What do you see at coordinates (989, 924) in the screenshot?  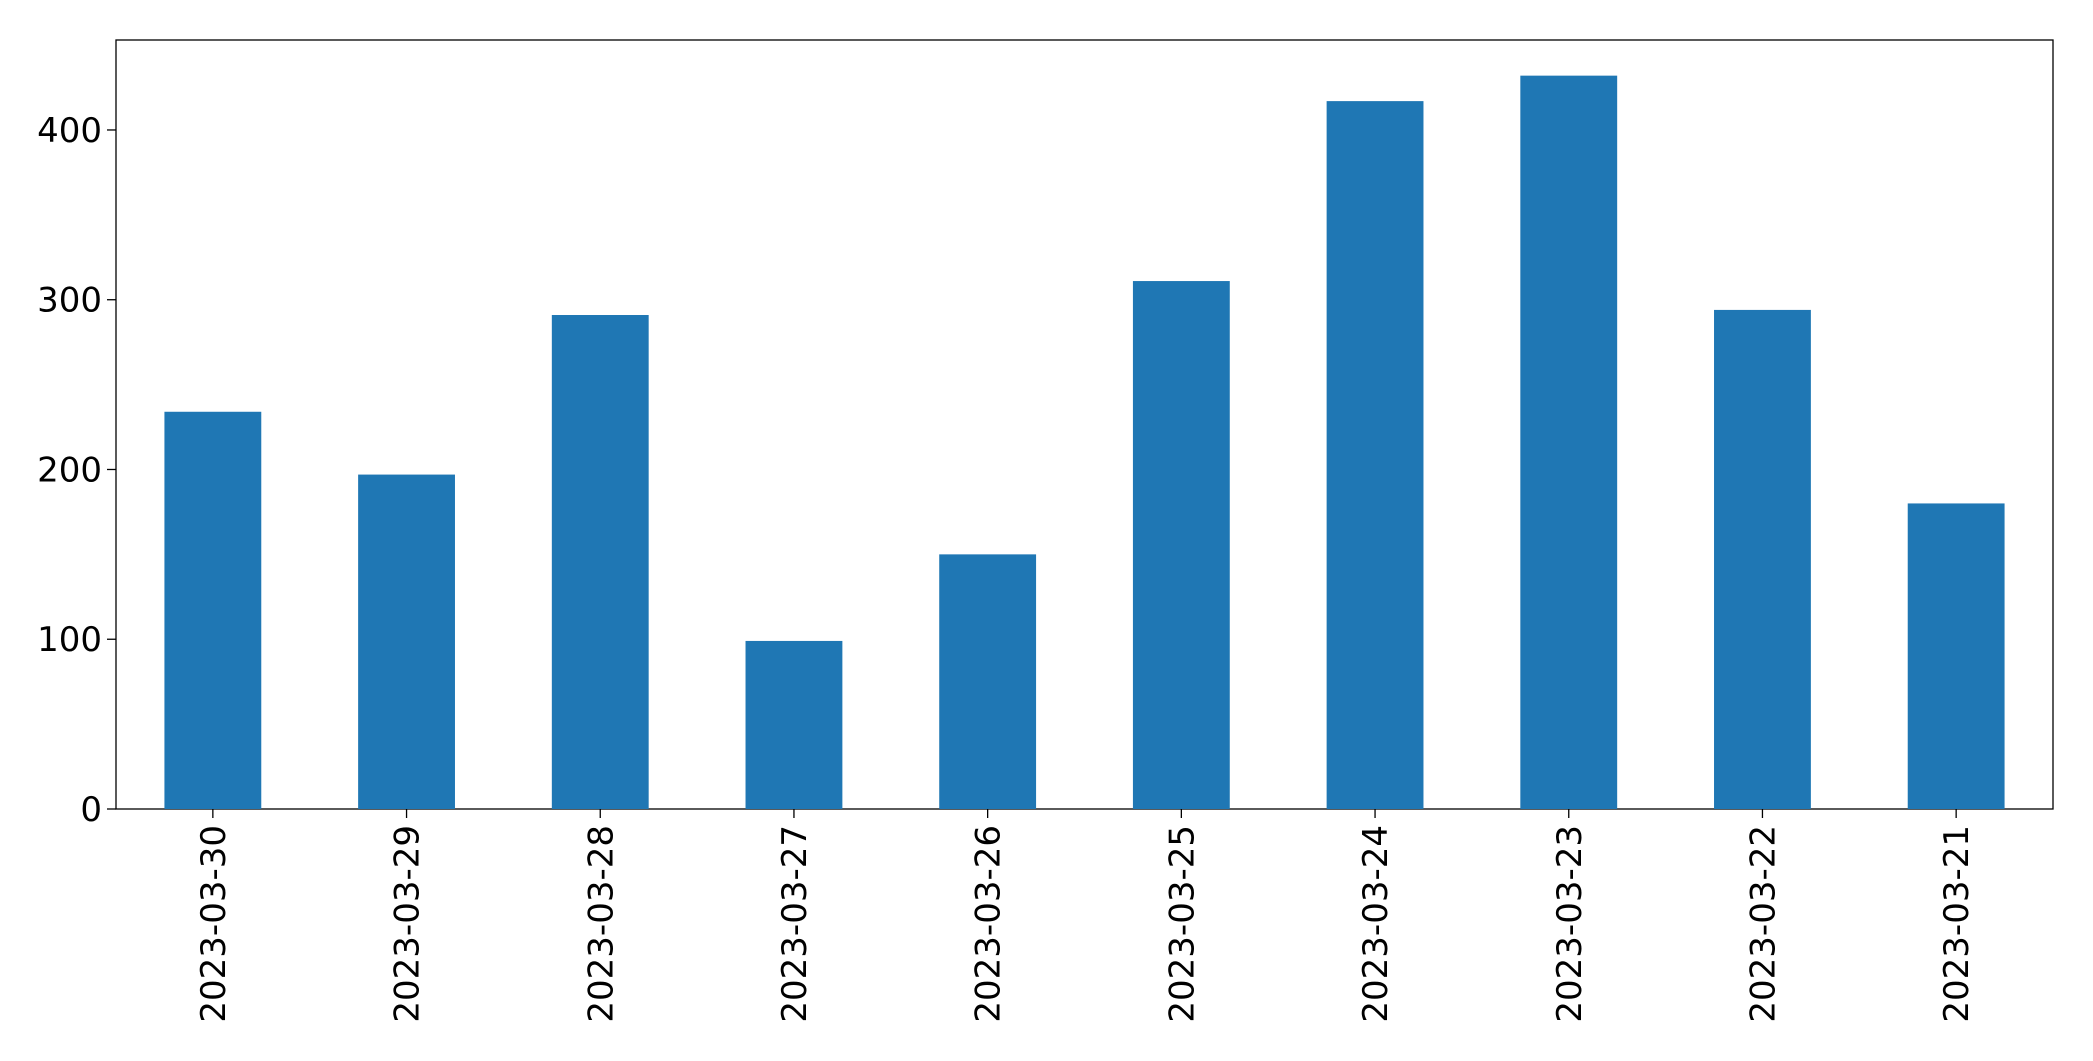 I see `x-tick-label: 2023-03-26` at bounding box center [989, 924].